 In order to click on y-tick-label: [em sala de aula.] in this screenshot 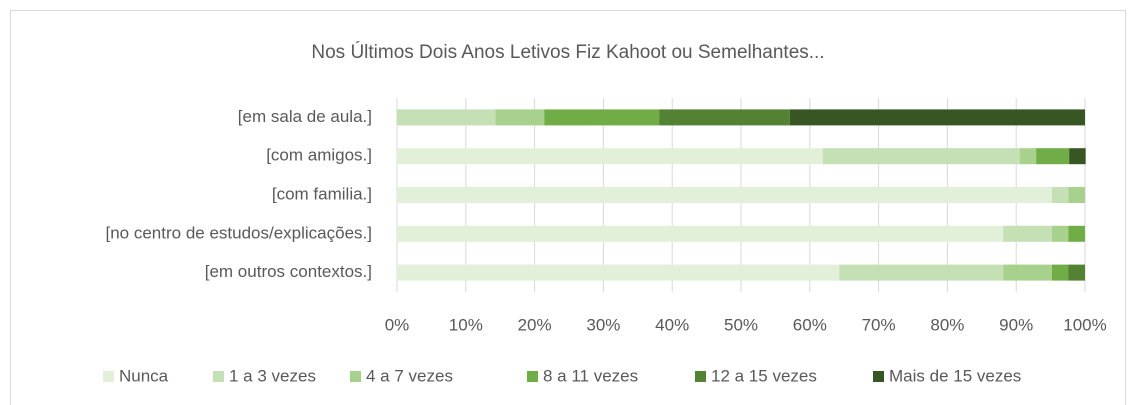, I will do `click(305, 116)`.